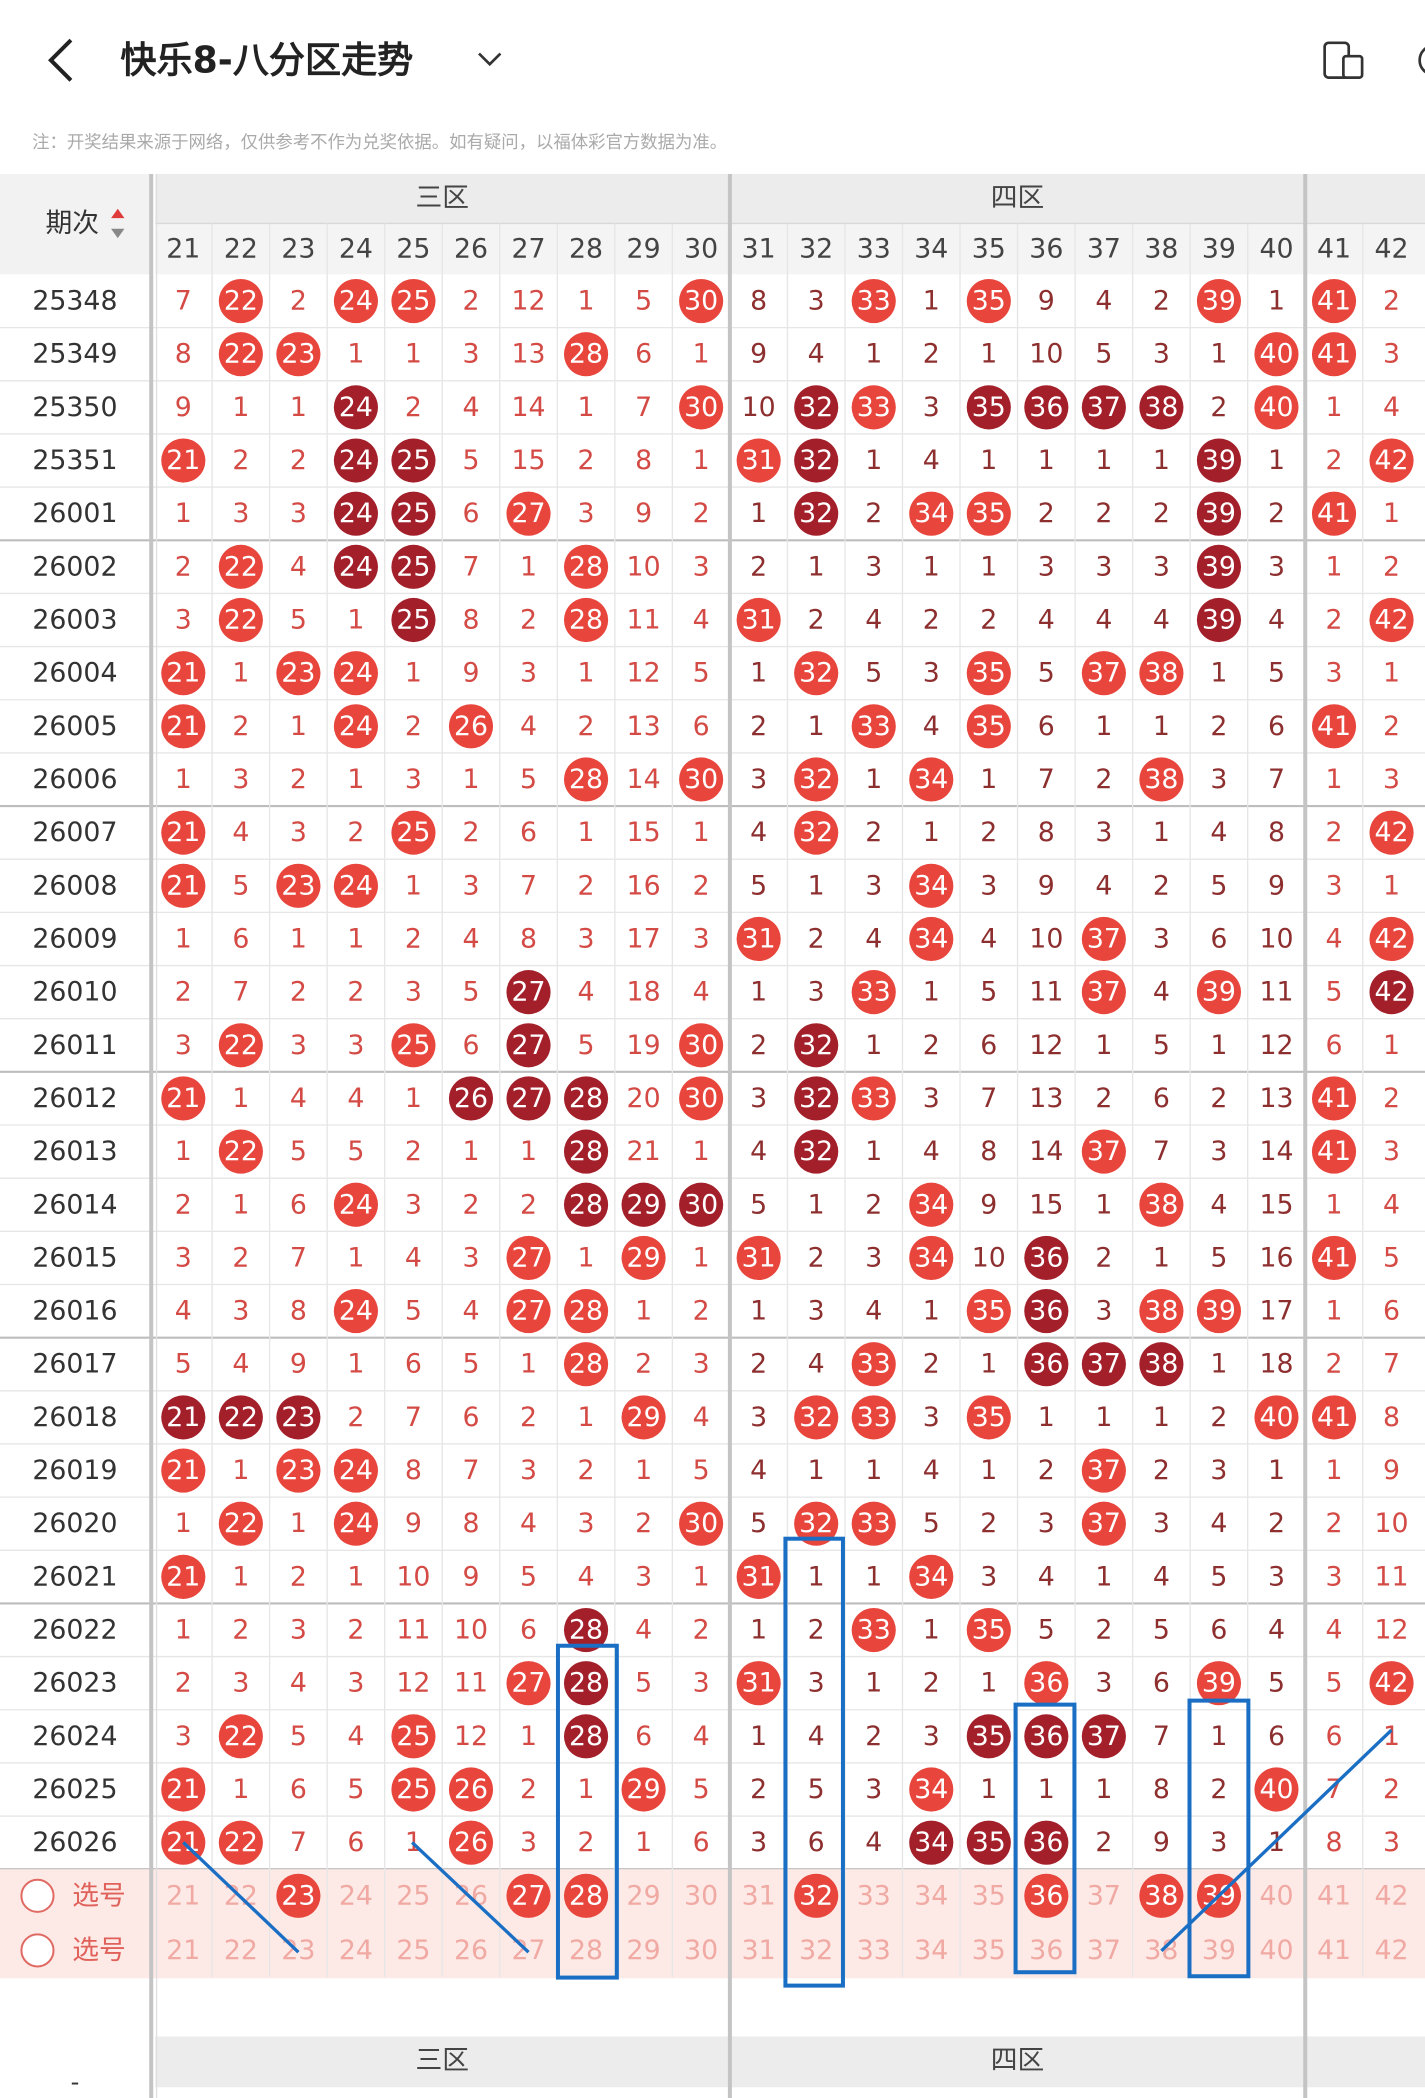  Describe the element at coordinates (1104, 248) in the screenshot. I see `column-number: 37` at that location.